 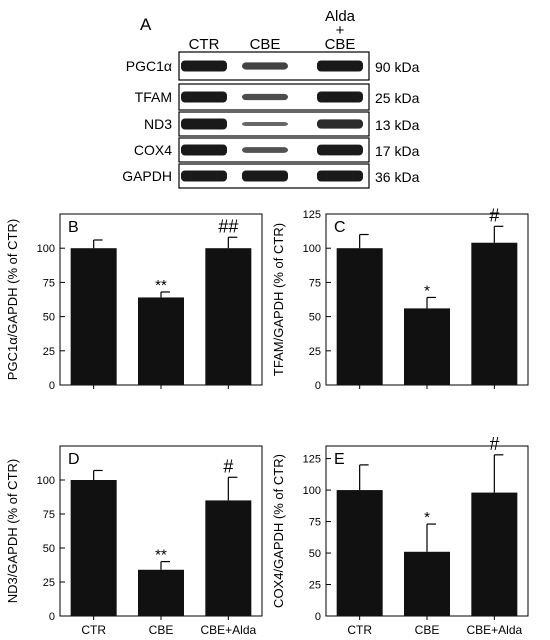 I want to click on lane-label: CBE, so click(x=265, y=44).